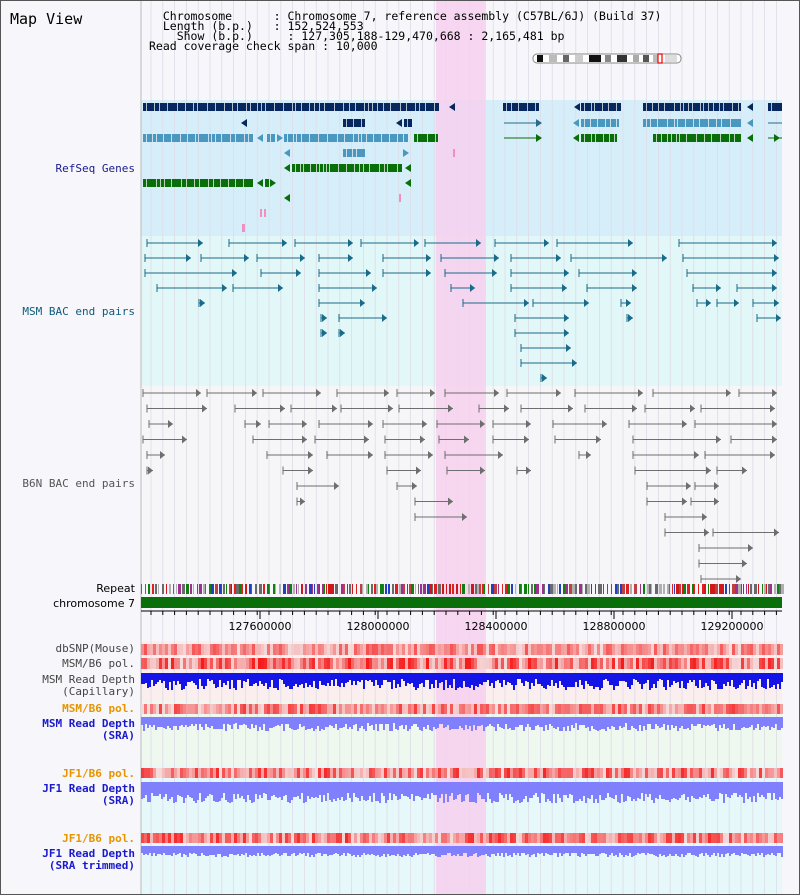 This screenshot has width=800, height=895. What do you see at coordinates (98, 663) in the screenshot?
I see `track-label-msm-b6-pol-1: MSM/B6 pol.` at bounding box center [98, 663].